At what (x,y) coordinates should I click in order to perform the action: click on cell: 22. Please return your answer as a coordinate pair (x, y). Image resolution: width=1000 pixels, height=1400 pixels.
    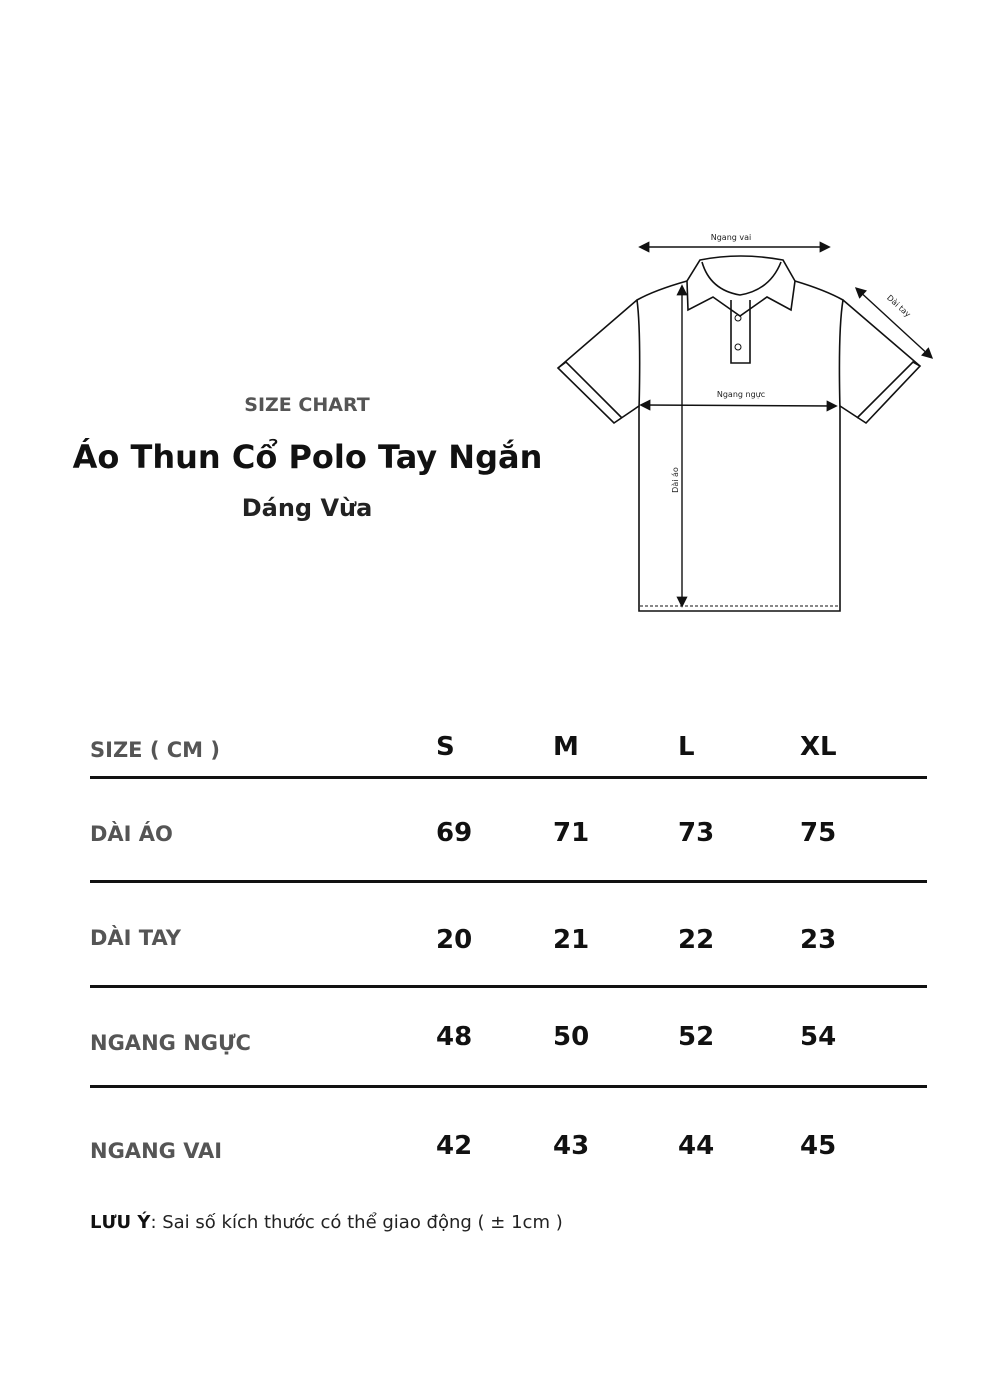
    Looking at the image, I should click on (696, 940).